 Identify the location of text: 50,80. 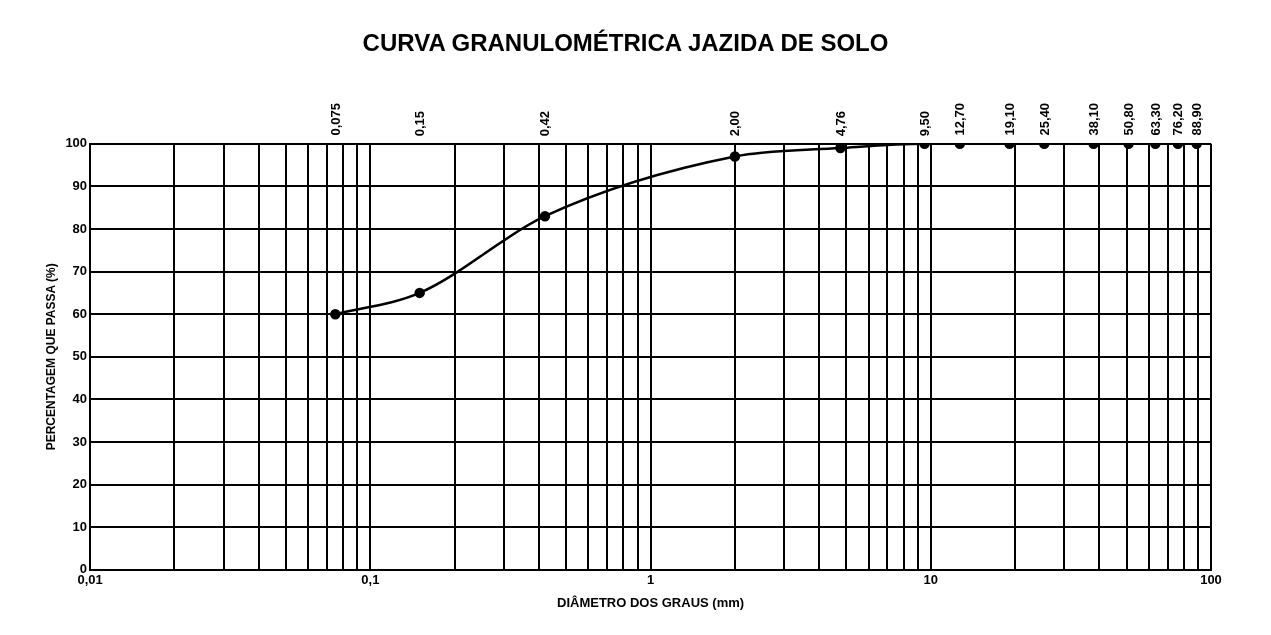
(1129, 119).